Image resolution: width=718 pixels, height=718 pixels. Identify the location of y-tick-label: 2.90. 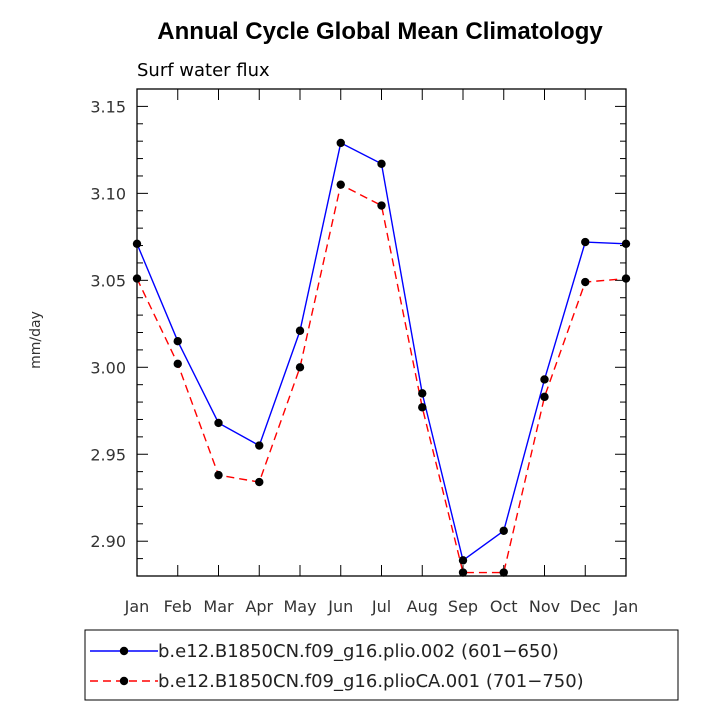
(108, 541).